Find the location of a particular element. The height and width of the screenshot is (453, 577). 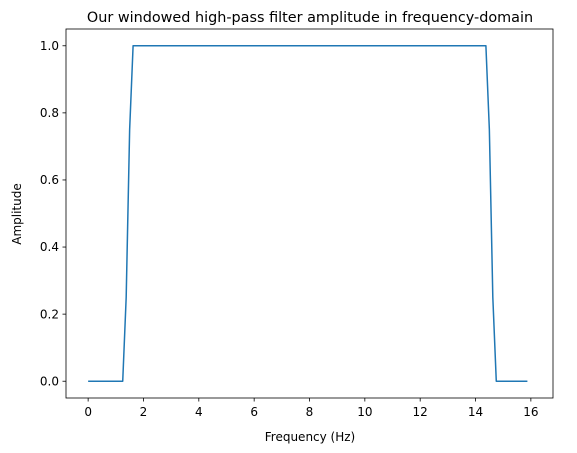

y-axis-label: Amplitude is located at coordinates (17, 214).